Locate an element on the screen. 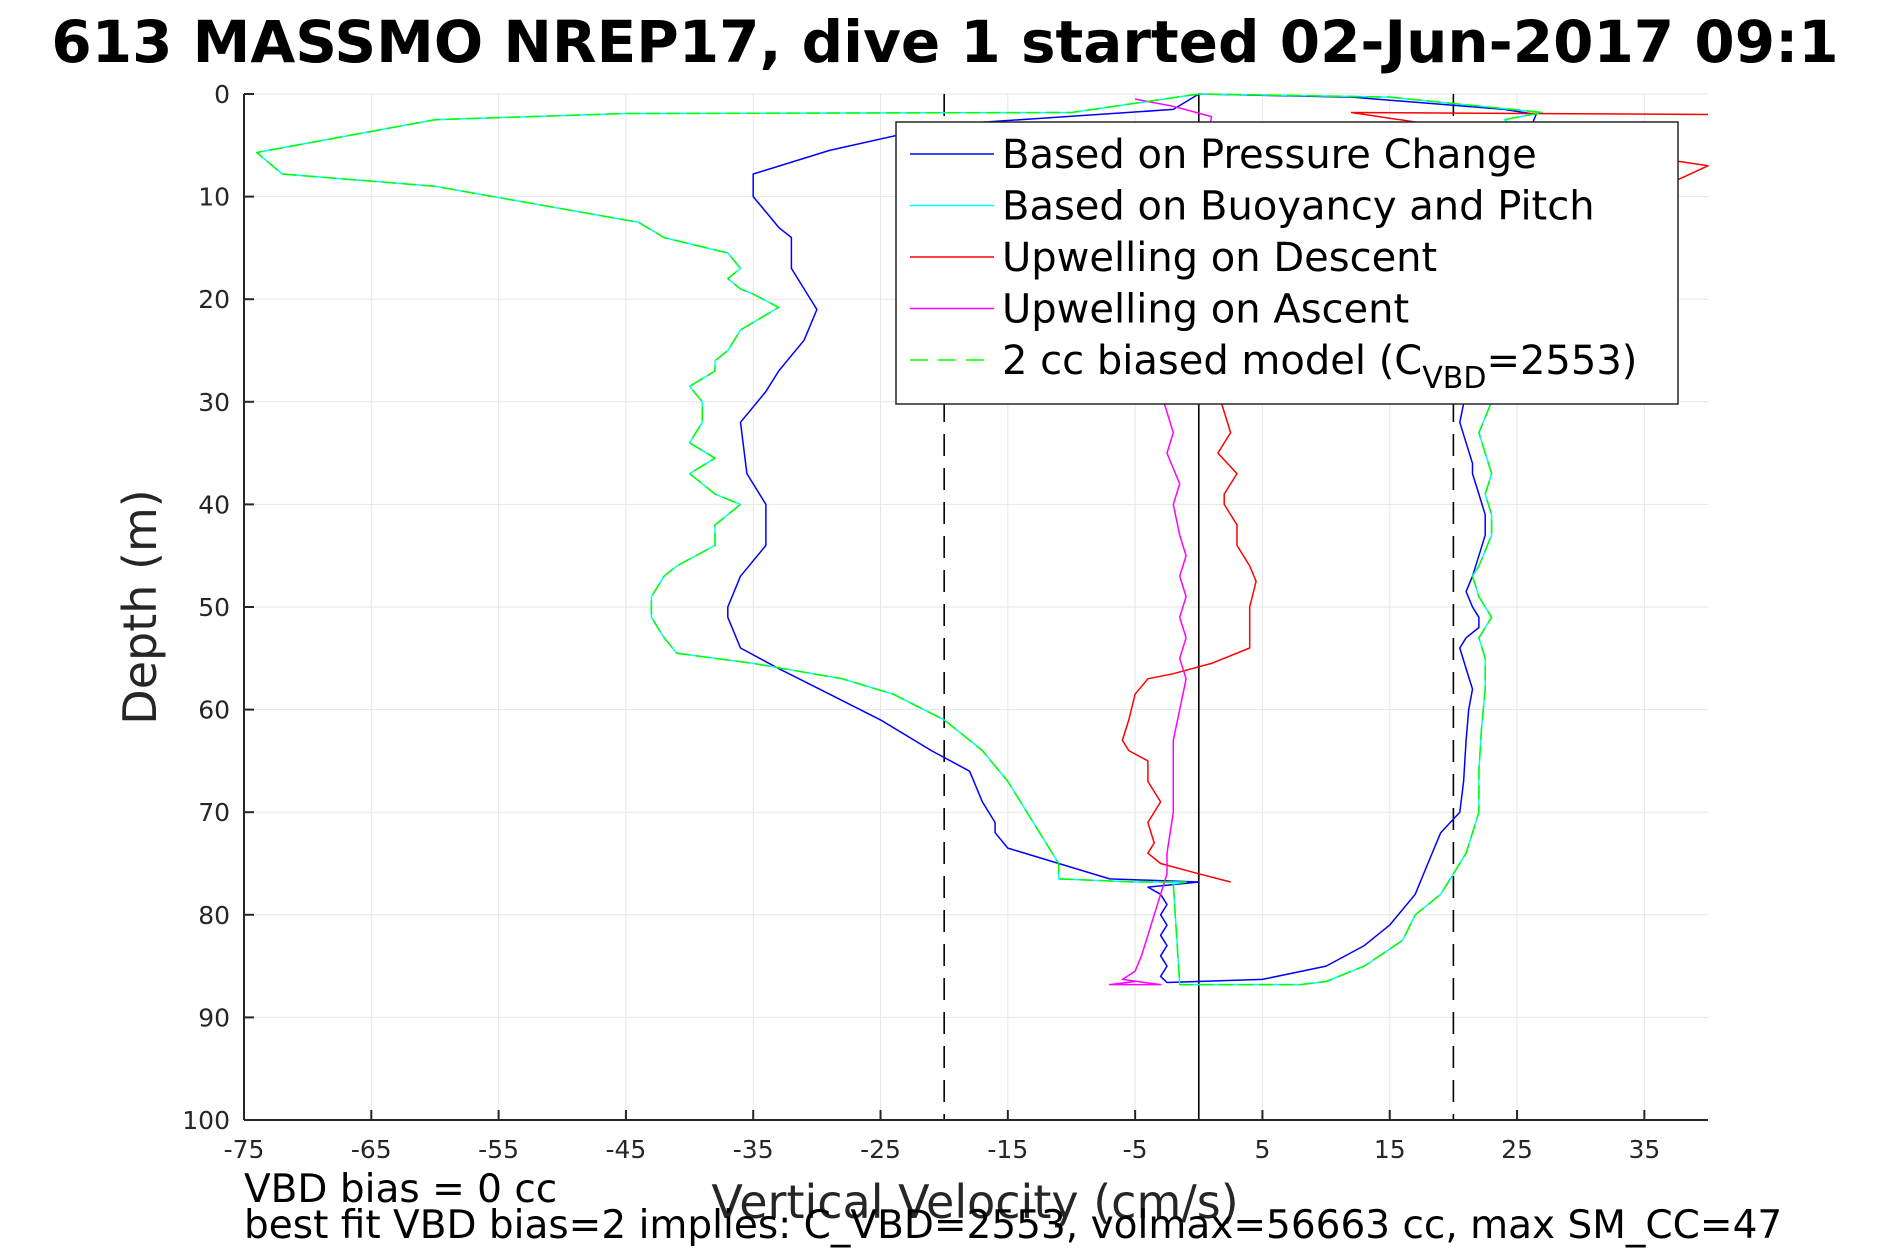  x-tick-label: 25 is located at coordinates (1517, 1149).